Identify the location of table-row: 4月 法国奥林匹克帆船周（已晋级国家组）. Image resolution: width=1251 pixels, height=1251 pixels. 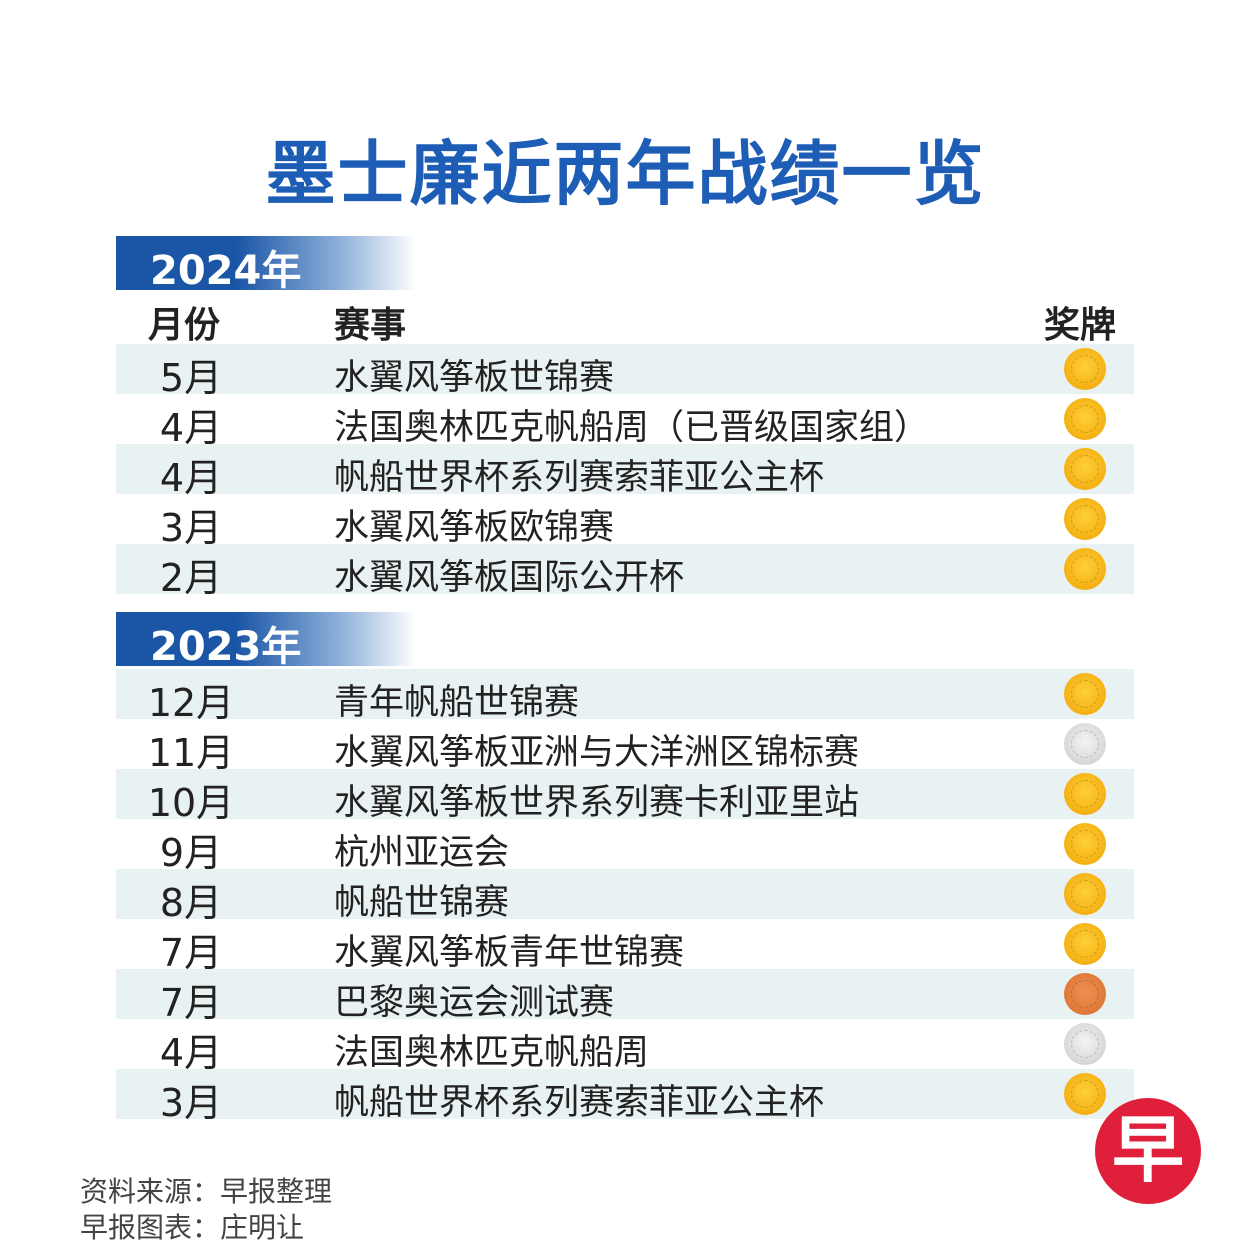
(625, 422).